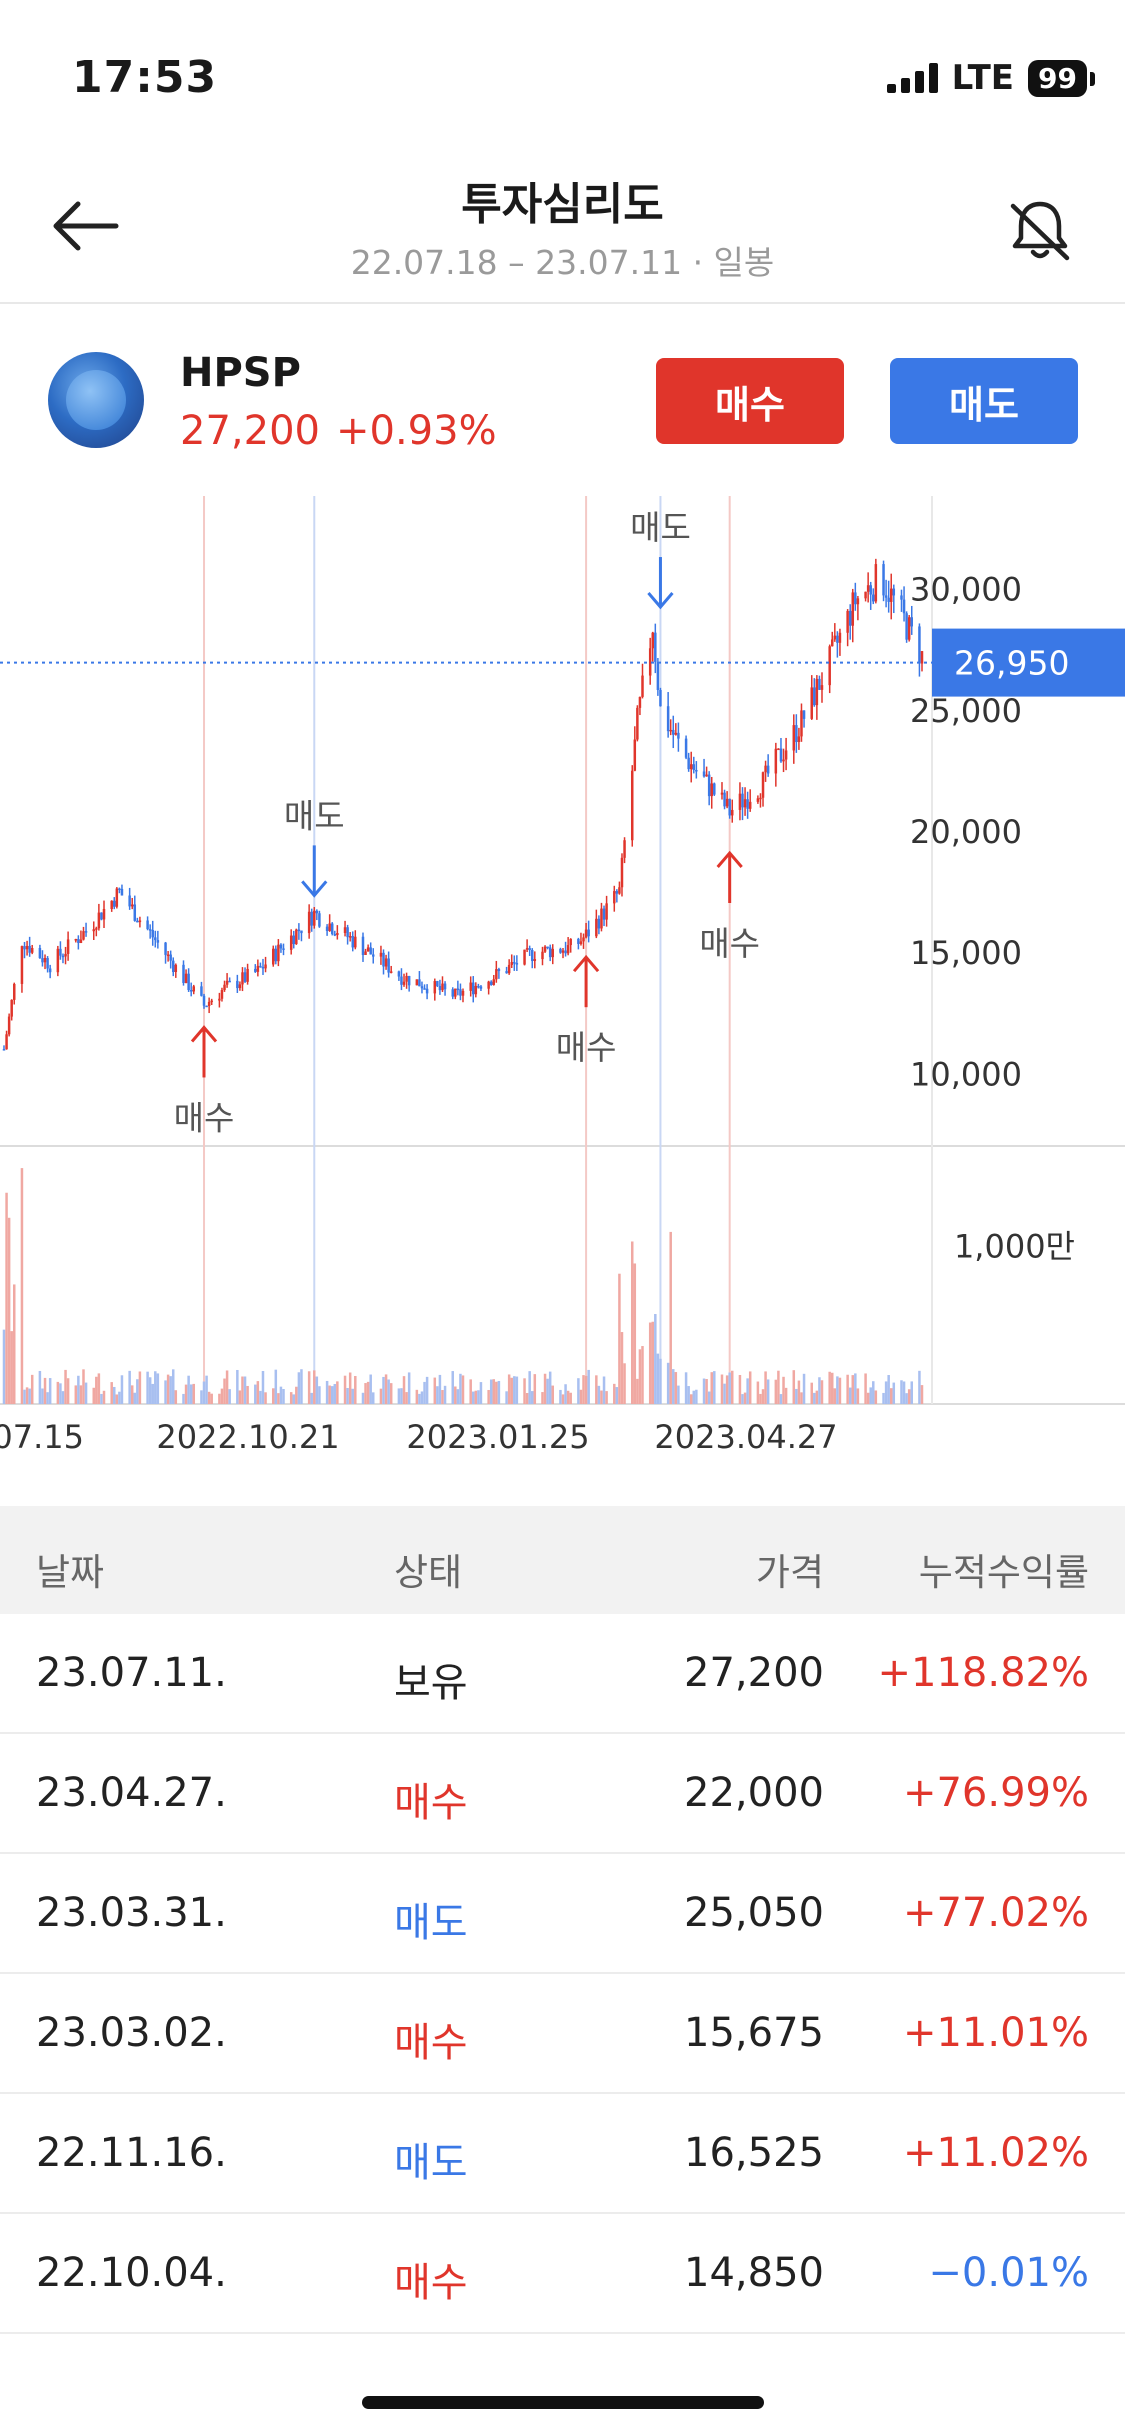 This screenshot has width=1125, height=2436. I want to click on table-row: 22.11.16. 매도 16,525 +11.02%, so click(562, 2154).